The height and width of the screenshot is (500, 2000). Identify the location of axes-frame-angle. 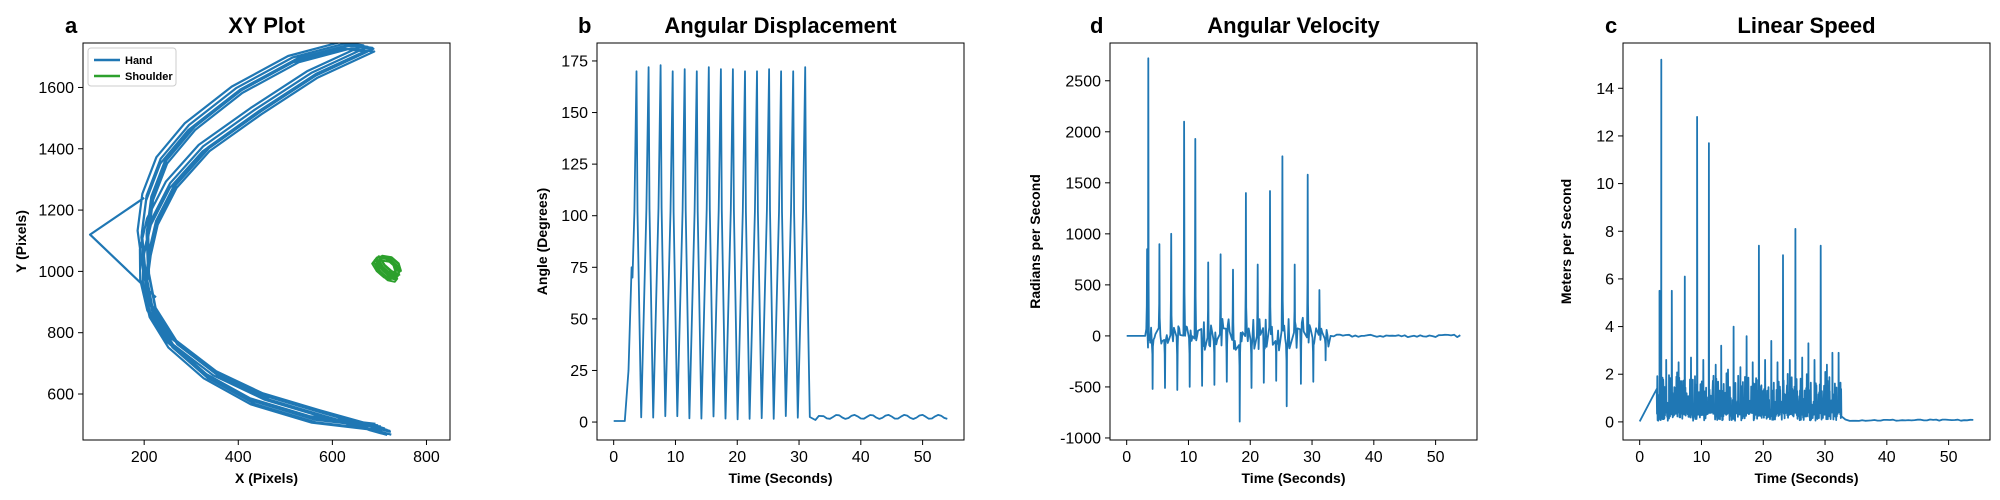
(780, 241).